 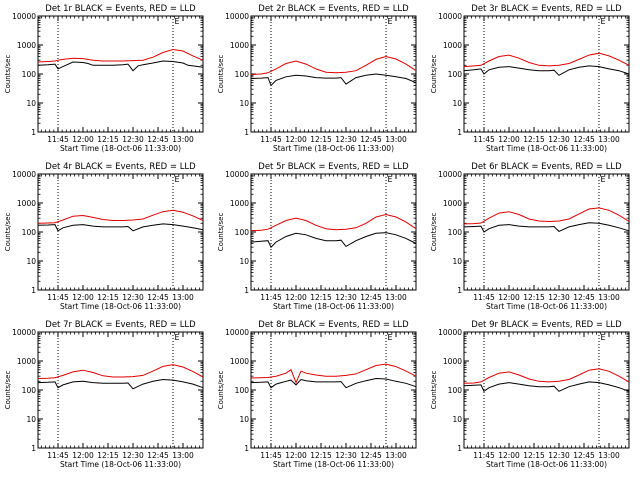 What do you see at coordinates (120, 9) in the screenshot?
I see `chart-title: Det 1r BLACK = Events, RED = LLD` at bounding box center [120, 9].